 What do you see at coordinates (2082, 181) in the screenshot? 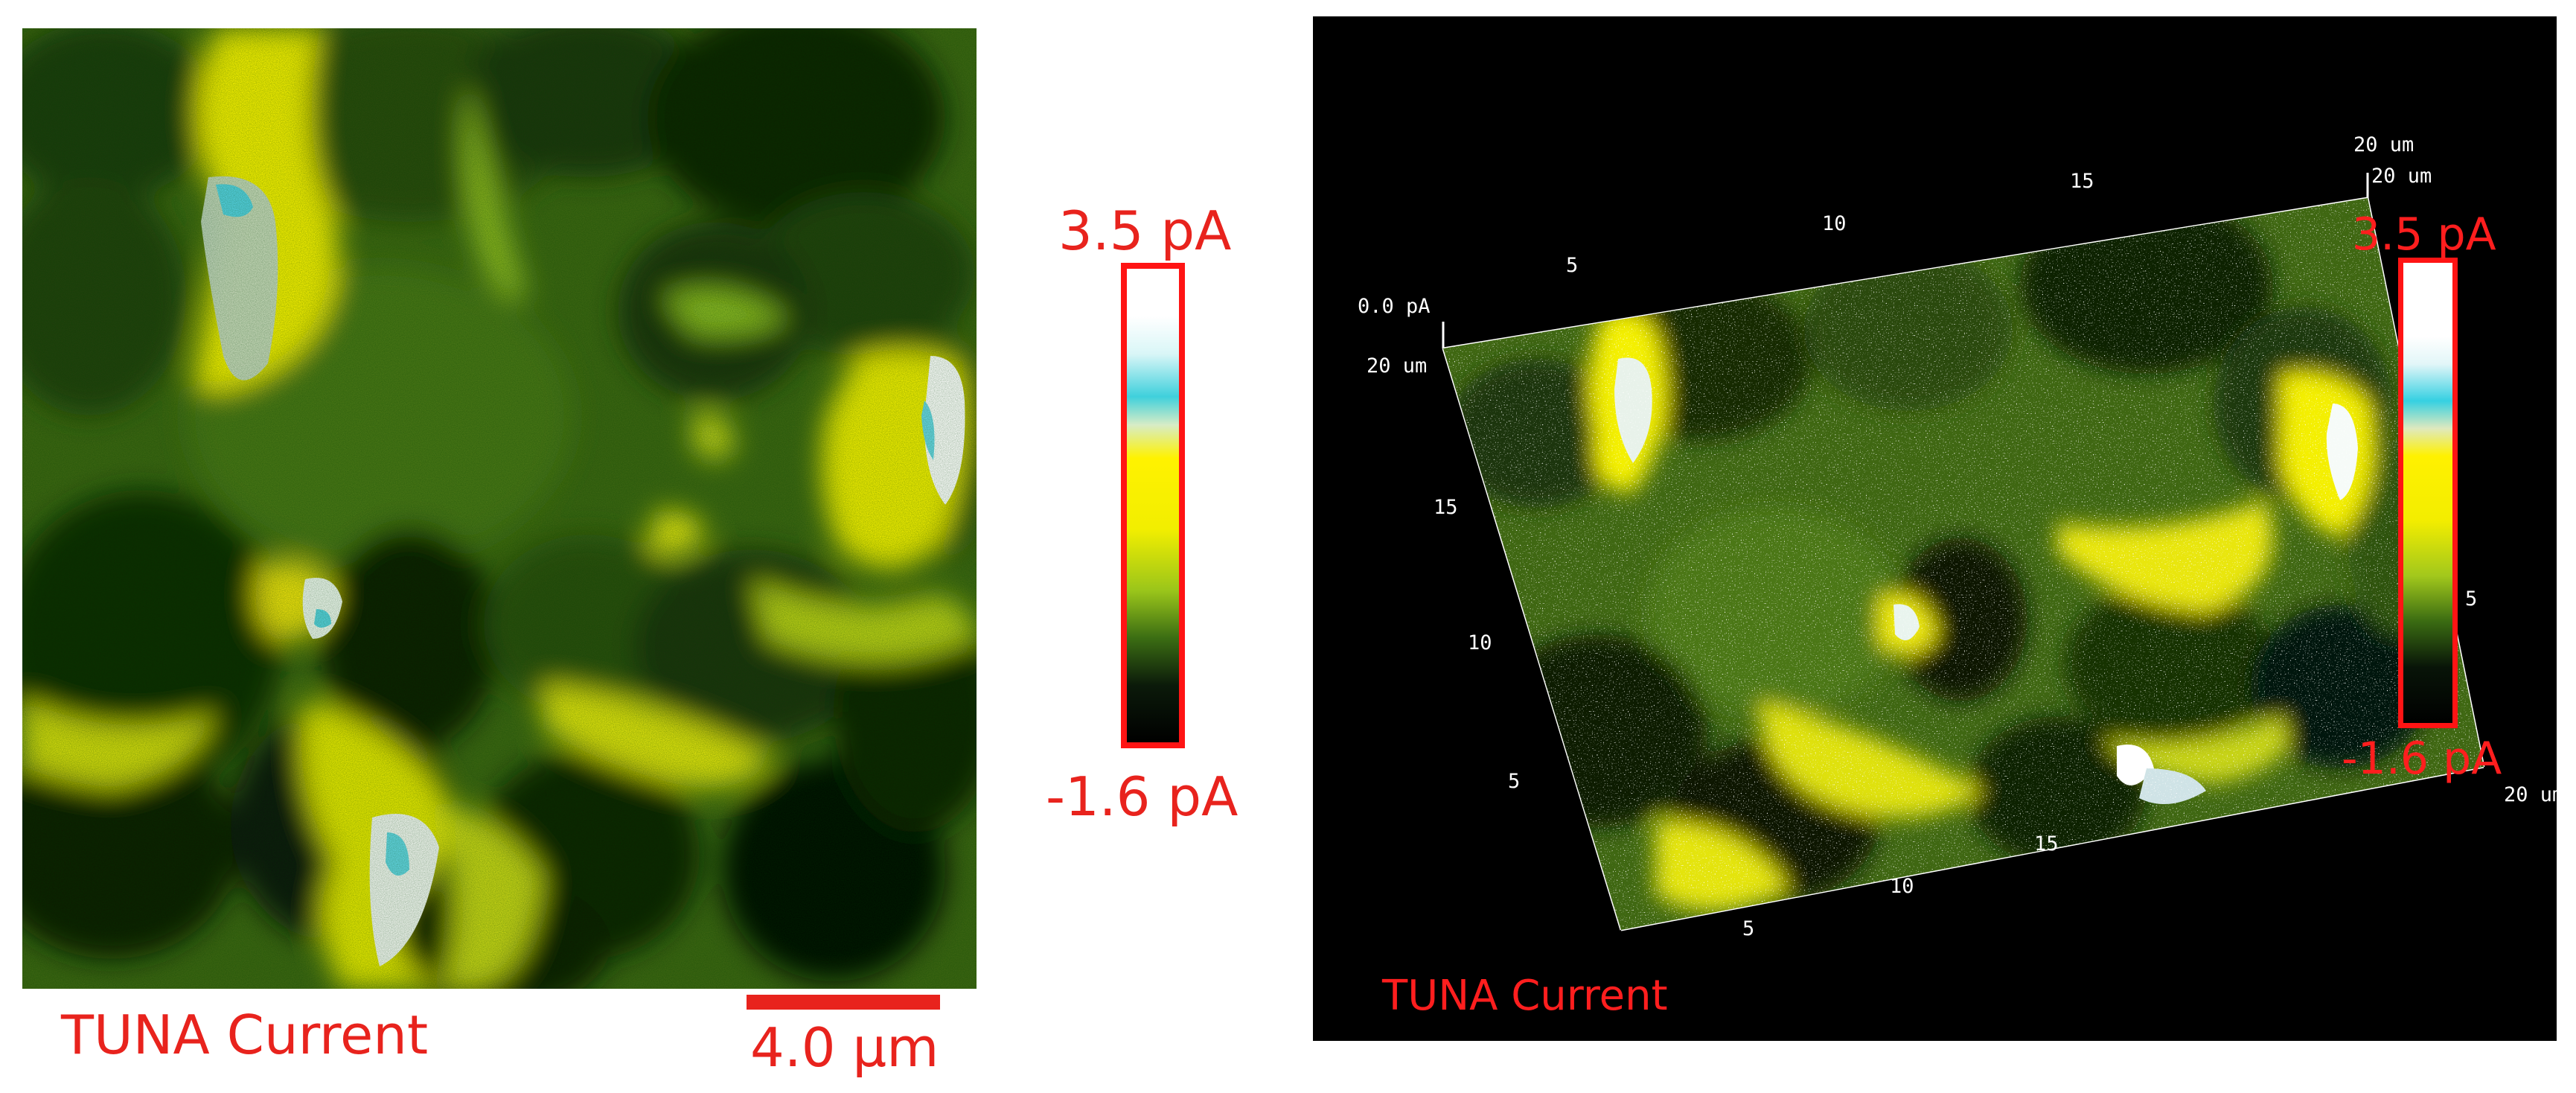
I see `back-x-tick-15: 15` at bounding box center [2082, 181].